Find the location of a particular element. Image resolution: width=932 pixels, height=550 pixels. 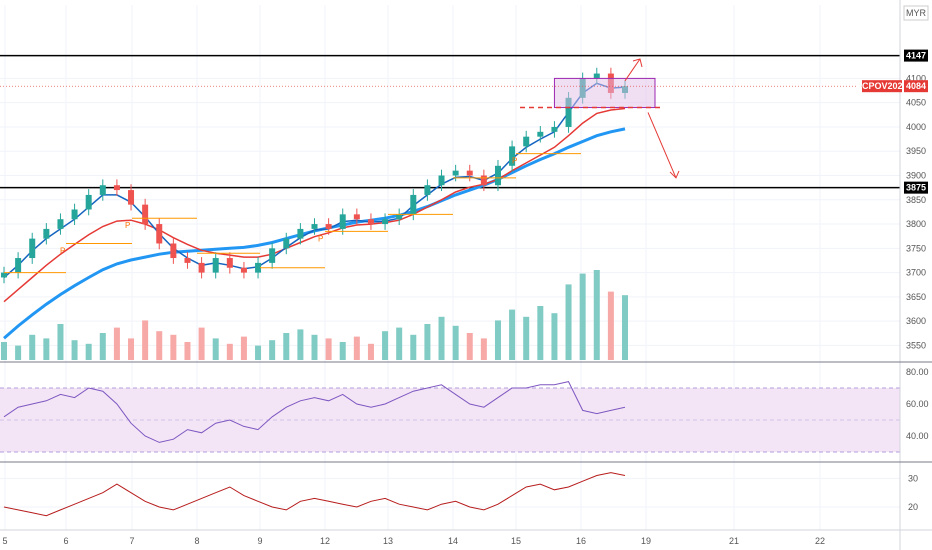

rsi-tick-label: 80.00 is located at coordinates (917, 372).